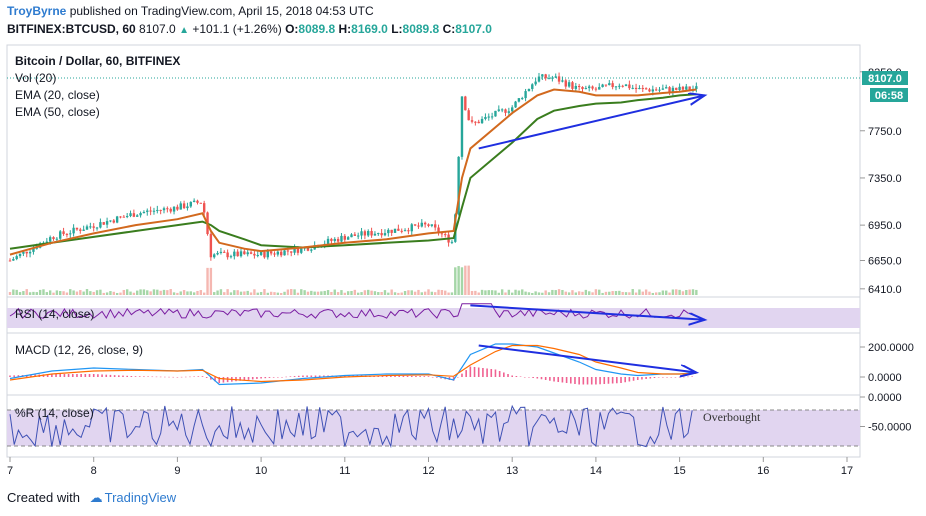 Image resolution: width=926 pixels, height=516 pixels. What do you see at coordinates (57, 95) in the screenshot?
I see `ema20-label: EMA (20, close)` at bounding box center [57, 95].